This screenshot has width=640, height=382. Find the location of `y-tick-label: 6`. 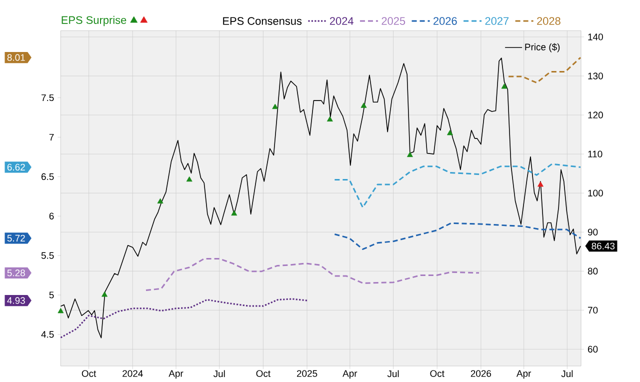

y-tick-label: 6 is located at coordinates (51, 216).